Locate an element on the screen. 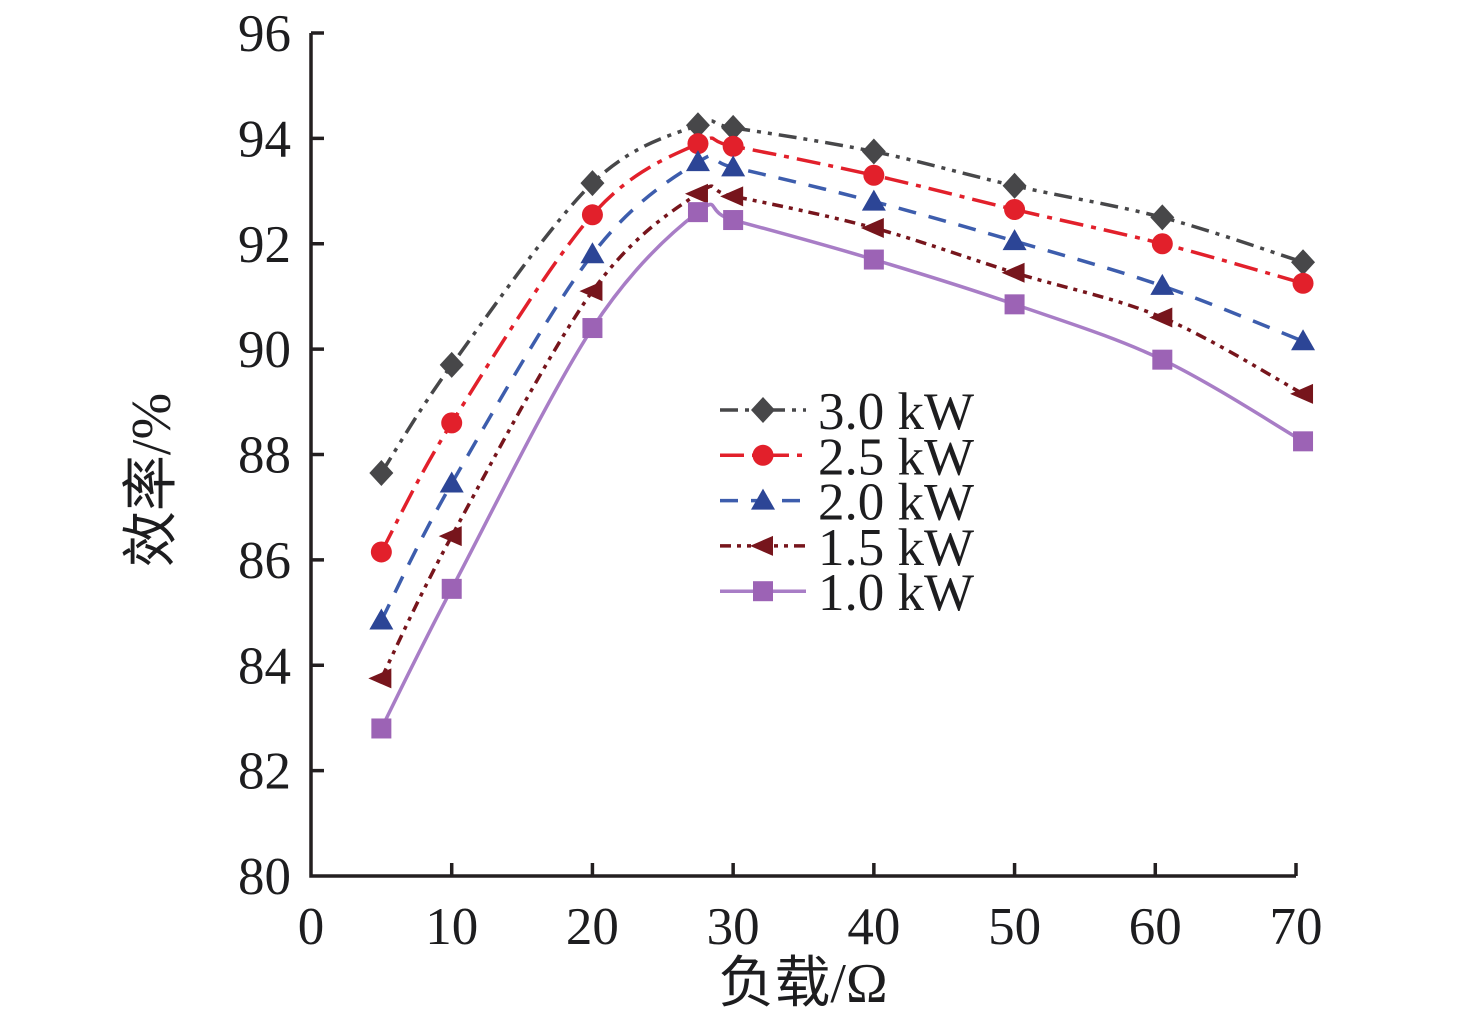 The image size is (1476, 1026). legend-item-3.0-kW: 3.0 kW is located at coordinates (847, 412).